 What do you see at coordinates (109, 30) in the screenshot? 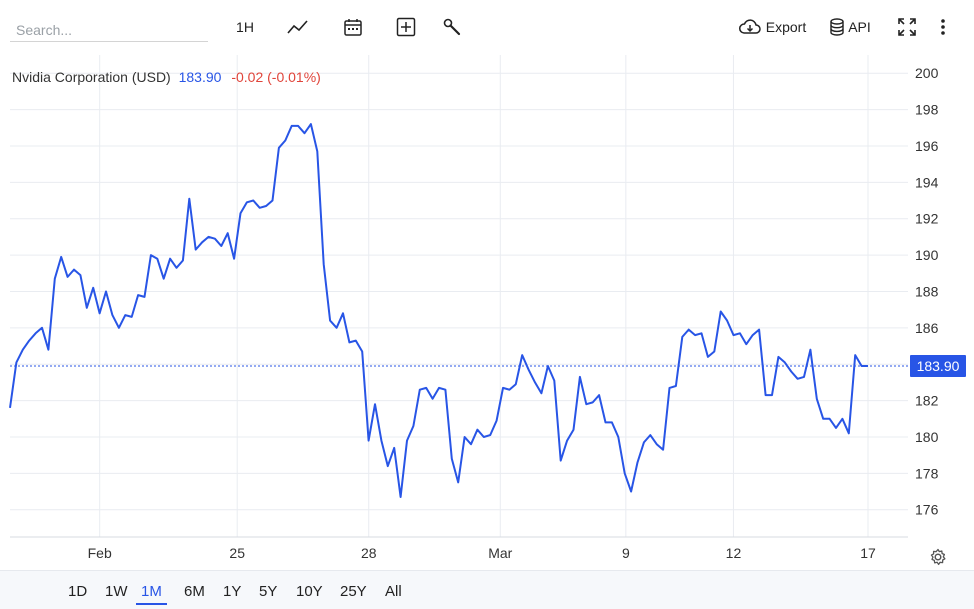
I see `search-input` at bounding box center [109, 30].